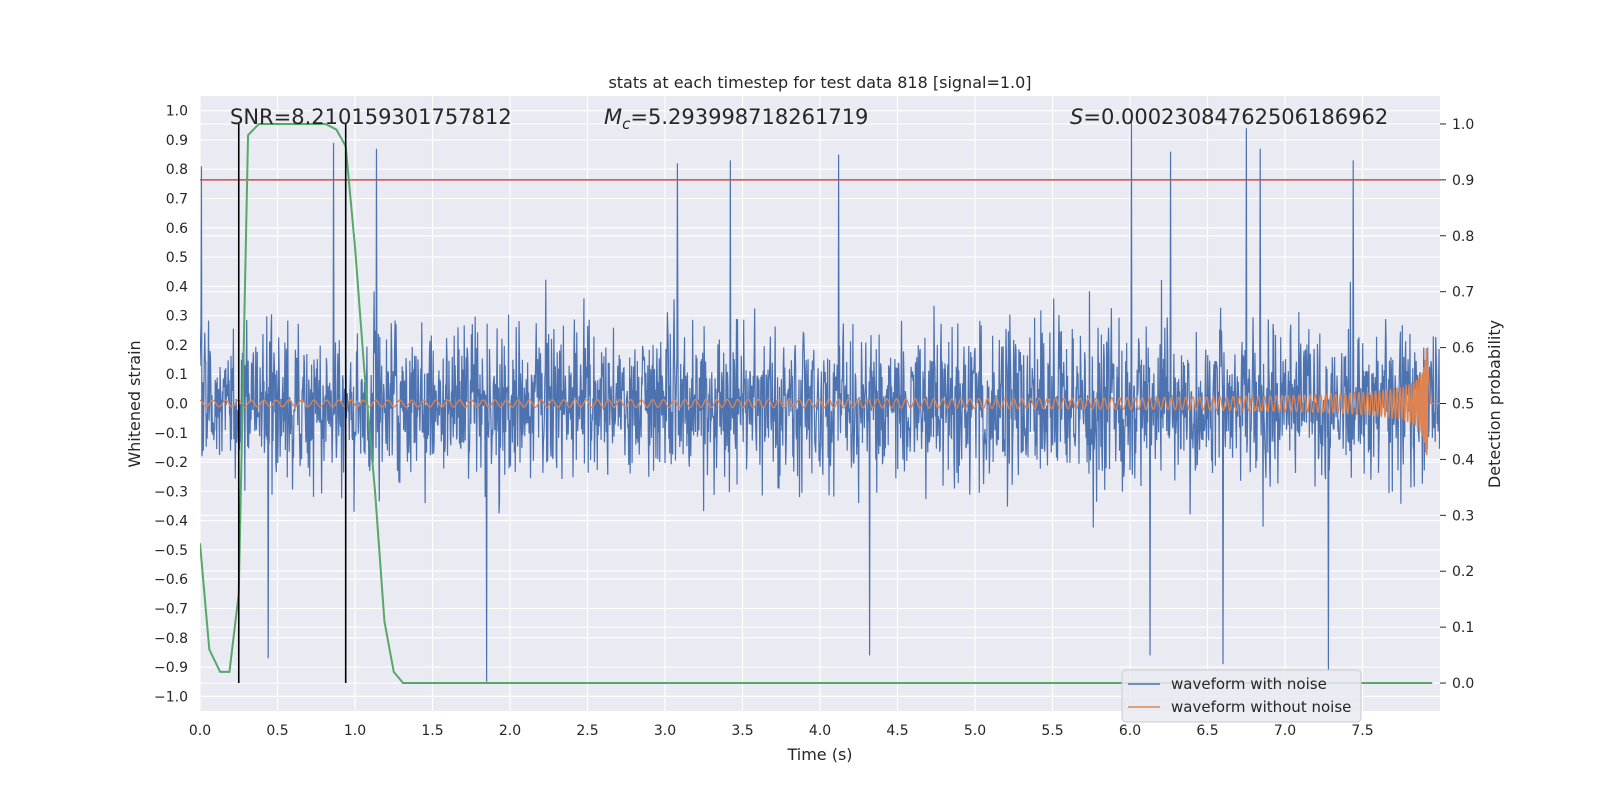 The image size is (1600, 800). I want to click on chirp-mass-value: =5.293998718261719, so click(749, 117).